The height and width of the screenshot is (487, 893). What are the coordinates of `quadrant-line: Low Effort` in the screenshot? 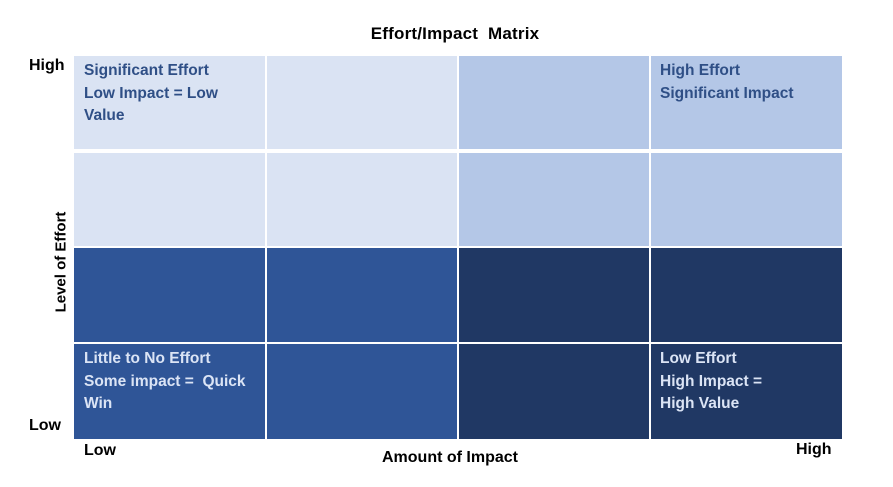 It's located at (698, 358).